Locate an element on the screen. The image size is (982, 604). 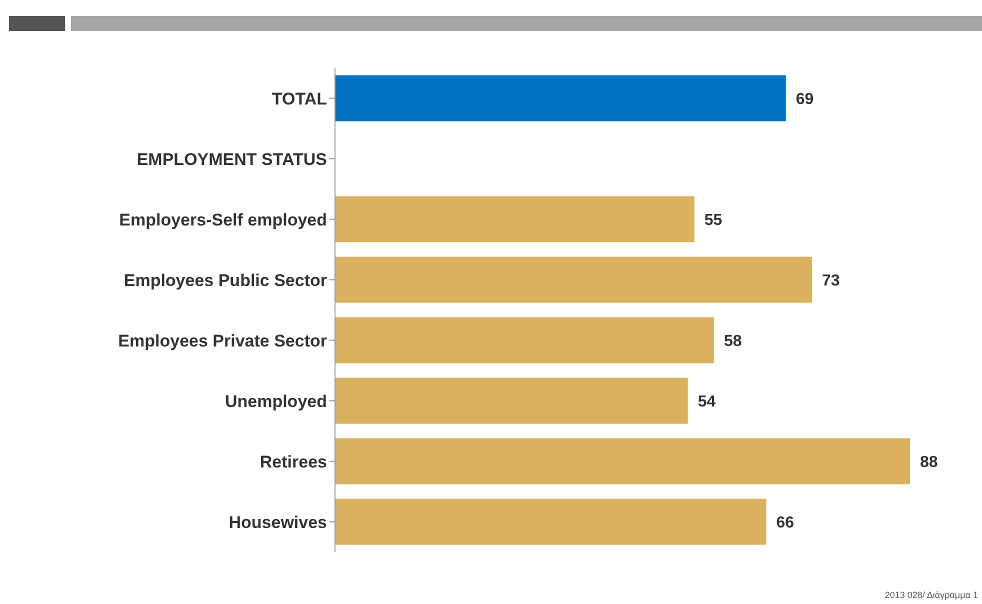
y-tick-label: Retirees is located at coordinates (293, 462).